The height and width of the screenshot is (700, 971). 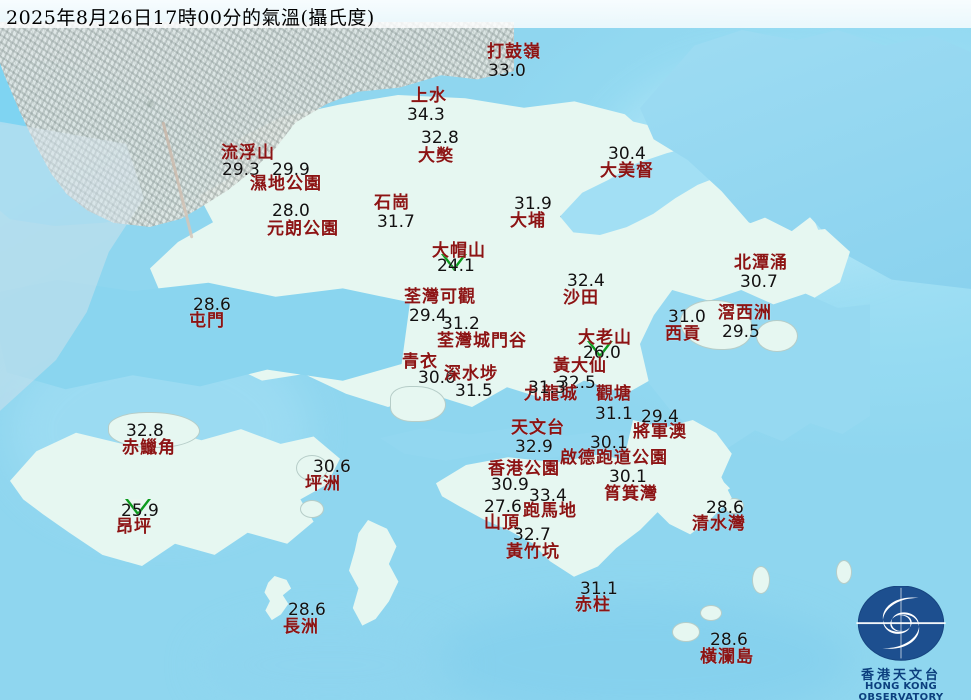 What do you see at coordinates (580, 366) in the screenshot?
I see `station-name: 黃大仙` at bounding box center [580, 366].